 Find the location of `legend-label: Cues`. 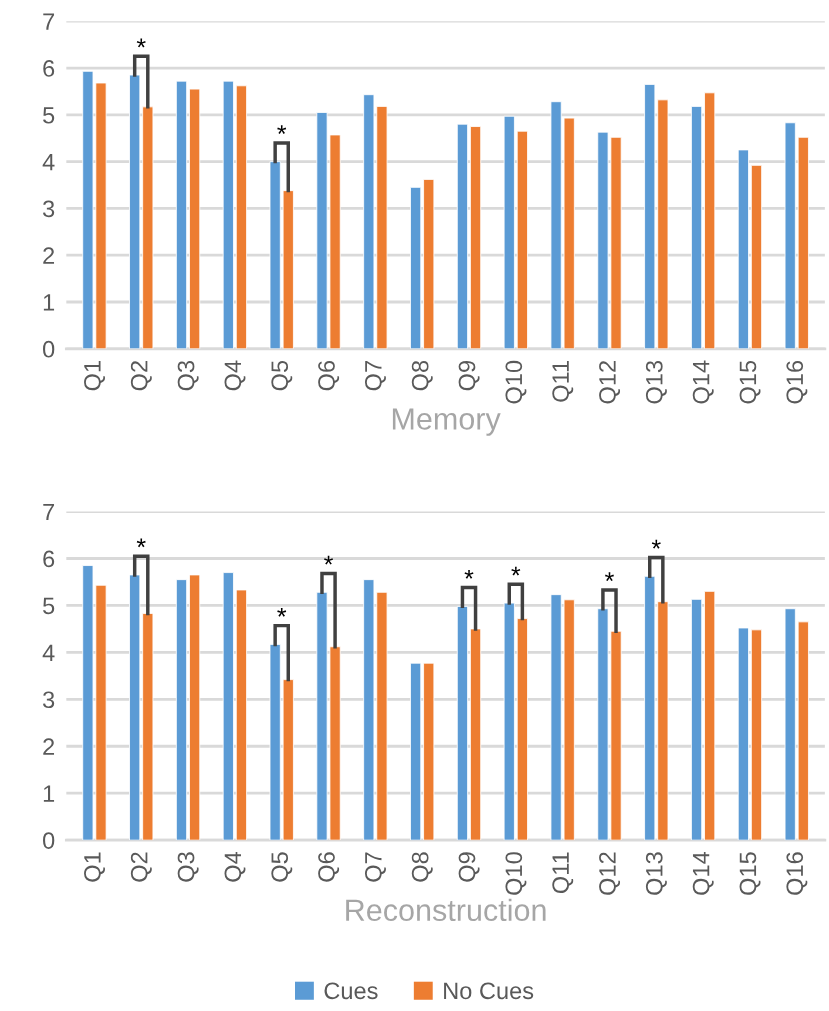

legend-label: Cues is located at coordinates (351, 991).